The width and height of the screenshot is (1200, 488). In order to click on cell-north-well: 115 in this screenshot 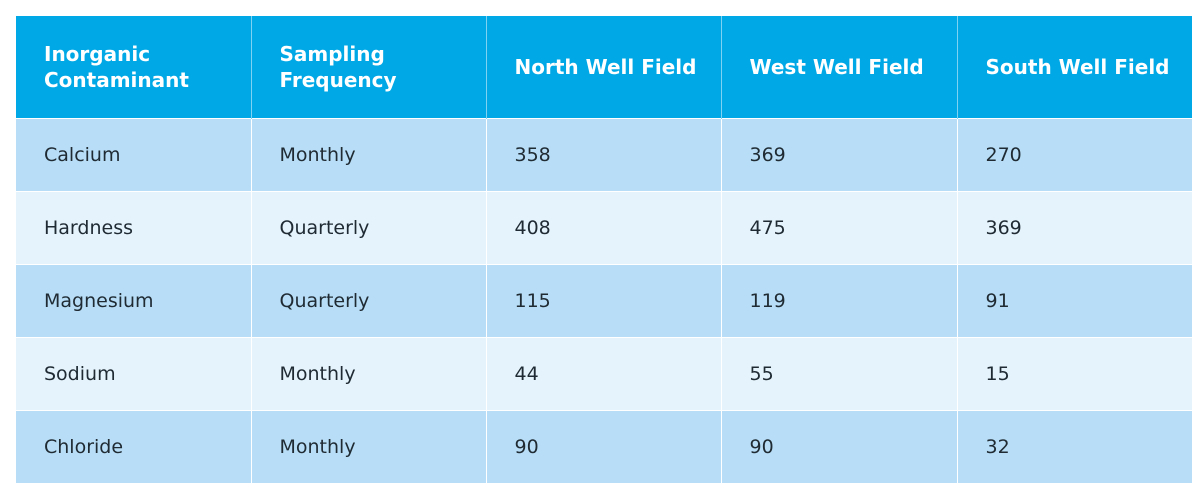, I will do `click(604, 300)`.